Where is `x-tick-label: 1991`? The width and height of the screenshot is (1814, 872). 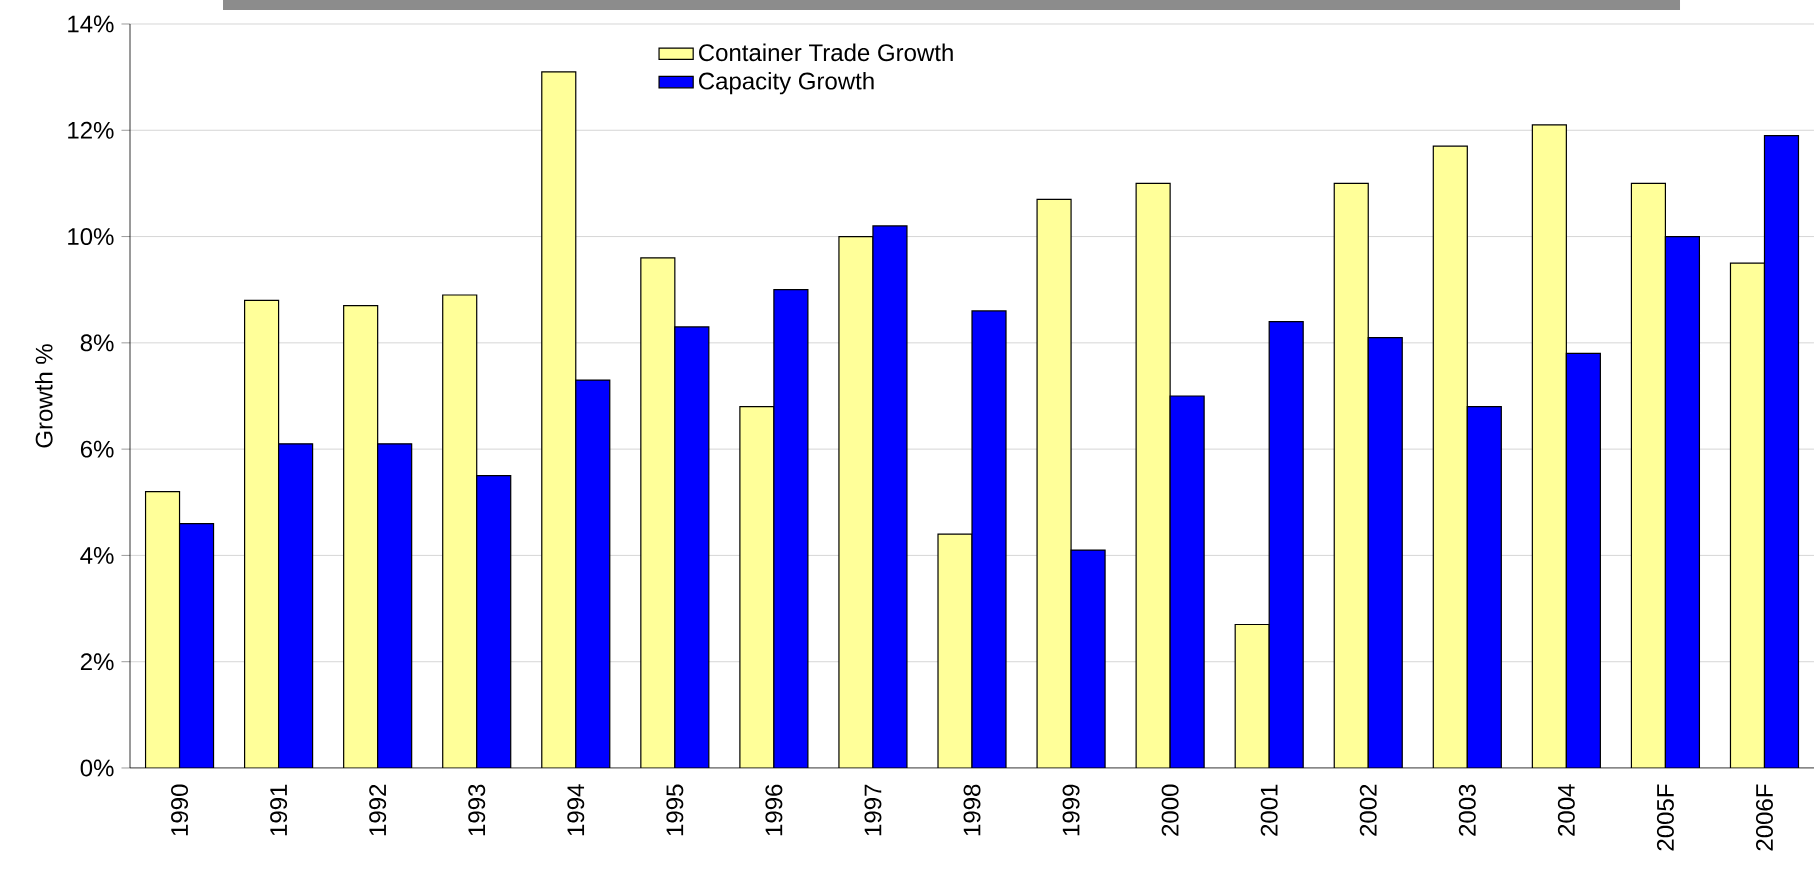
x-tick-label: 1991 is located at coordinates (279, 810).